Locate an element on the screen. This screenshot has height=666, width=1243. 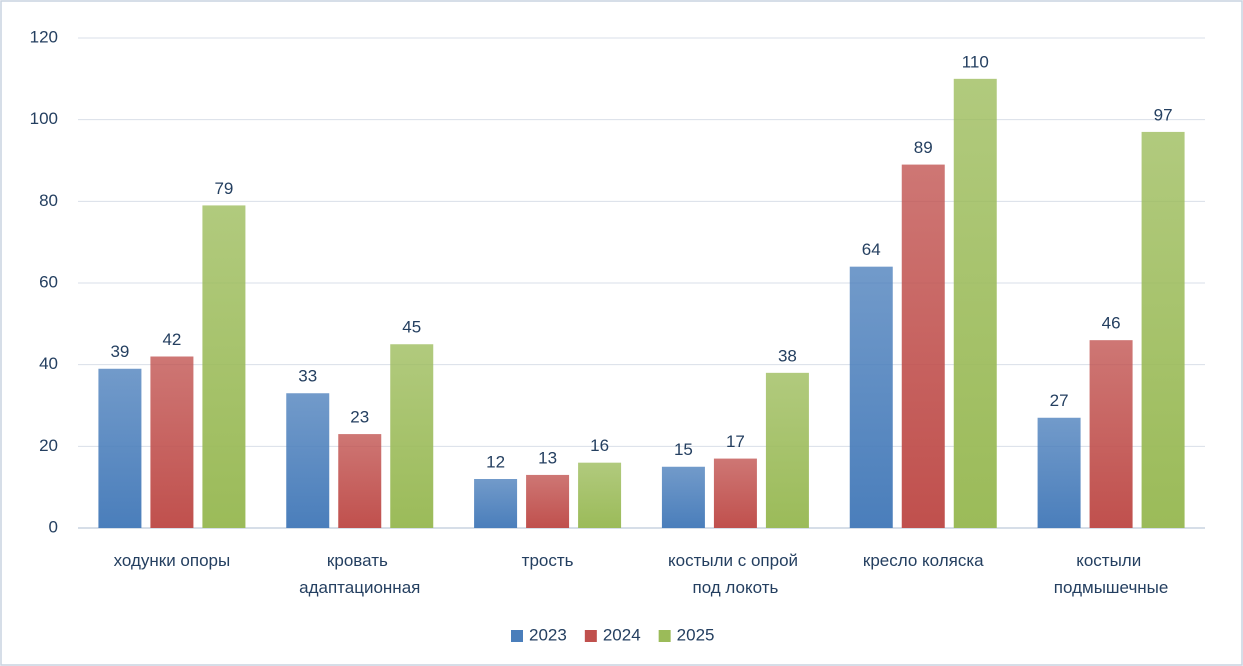
y-tick-label: 40 is located at coordinates (48, 363).